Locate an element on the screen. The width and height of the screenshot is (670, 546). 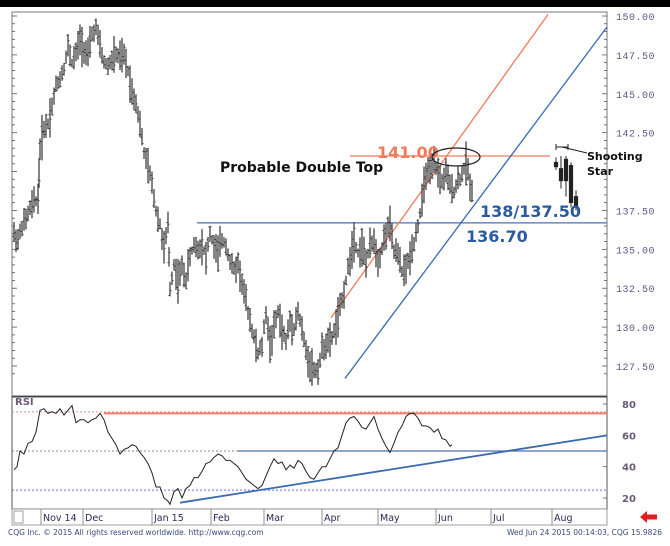
annotation-label: Star is located at coordinates (600, 171).